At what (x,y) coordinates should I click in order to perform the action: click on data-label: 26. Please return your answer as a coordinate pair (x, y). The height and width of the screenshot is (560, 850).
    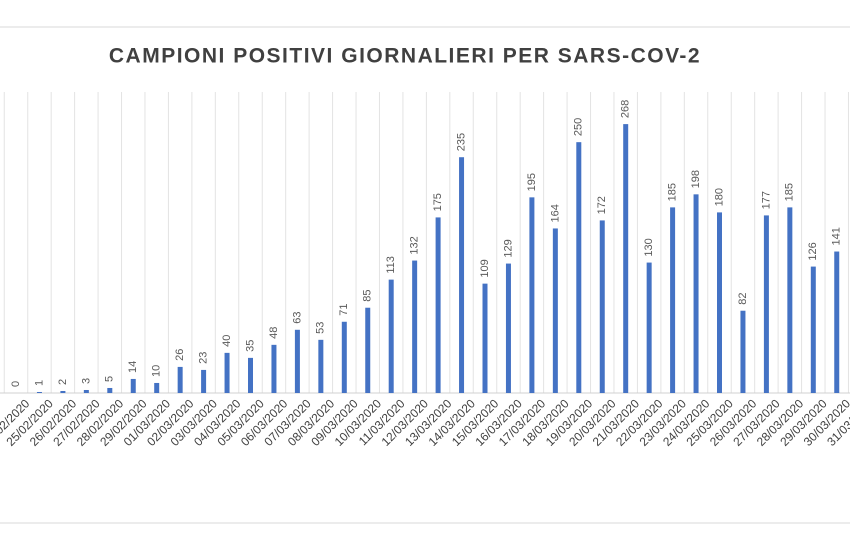
    Looking at the image, I should click on (180, 355).